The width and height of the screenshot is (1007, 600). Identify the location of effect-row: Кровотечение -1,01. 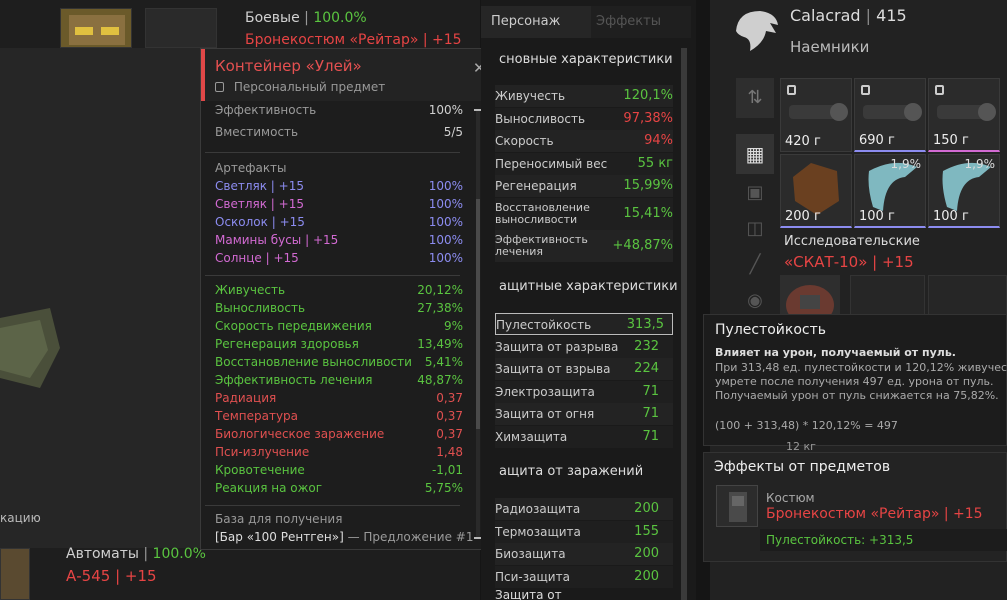
(339, 470).